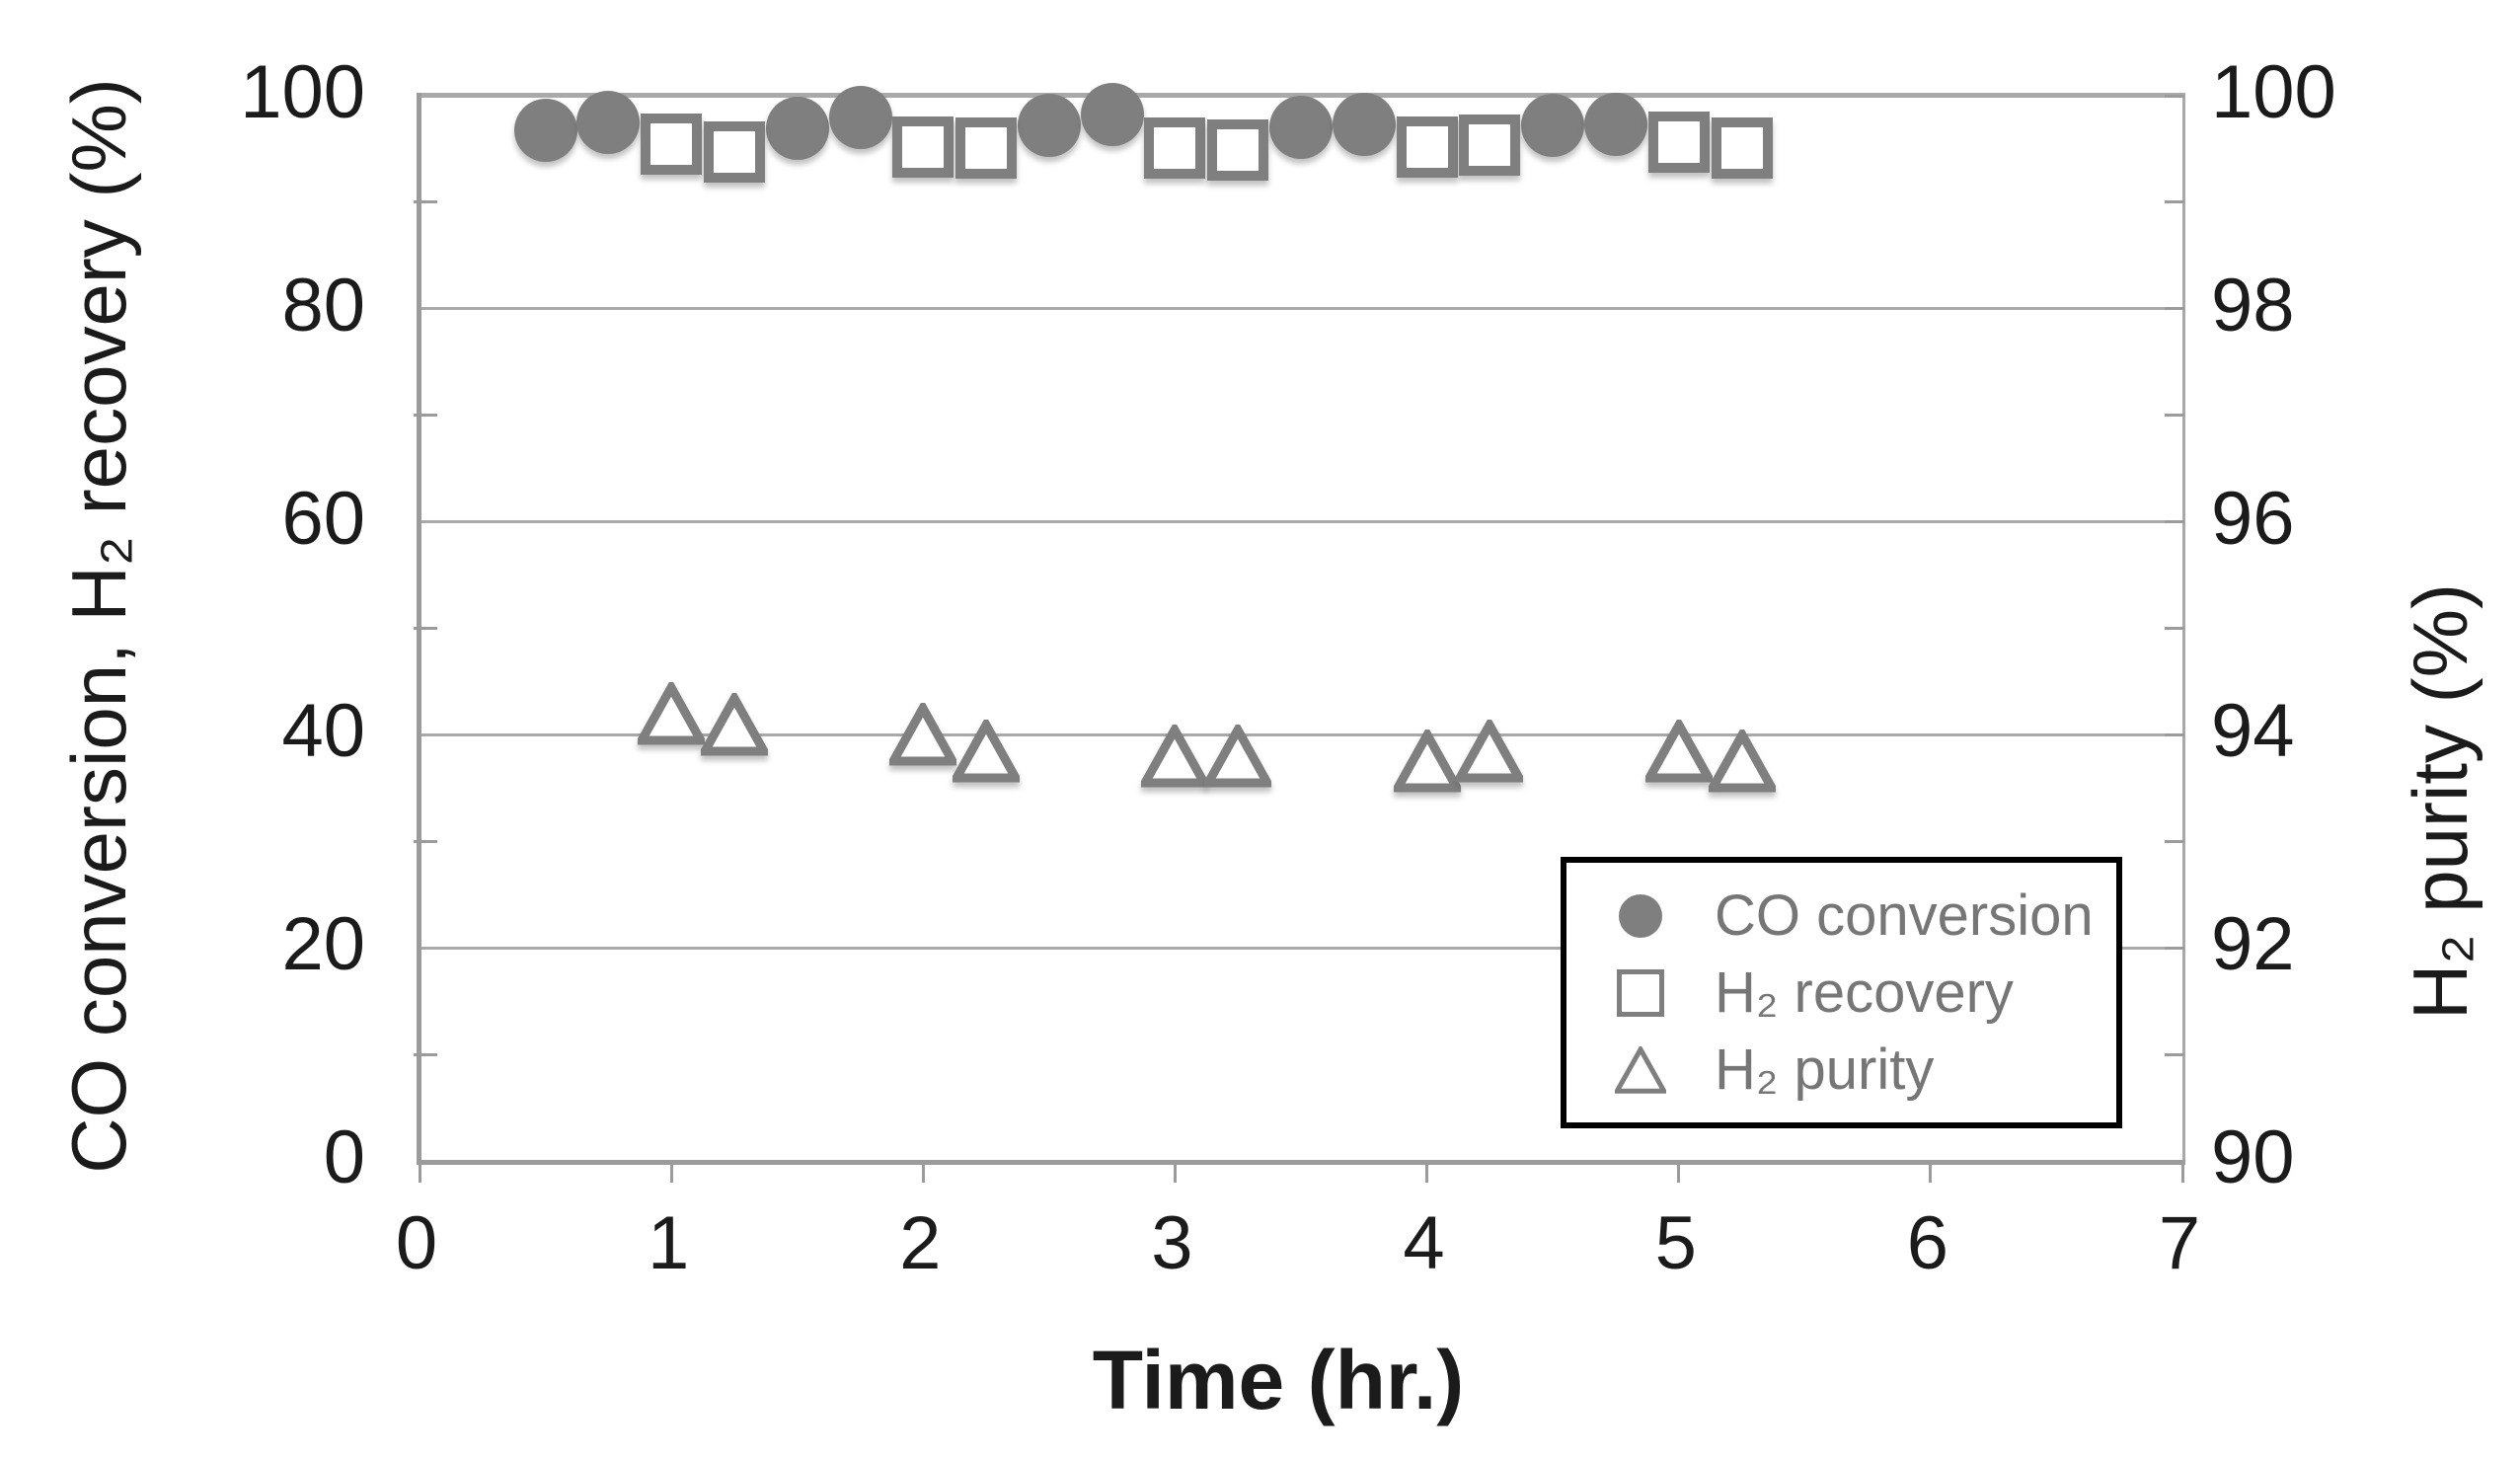 The image size is (2520, 1461). I want to click on x-tick-label-3: 3, so click(1172, 1243).